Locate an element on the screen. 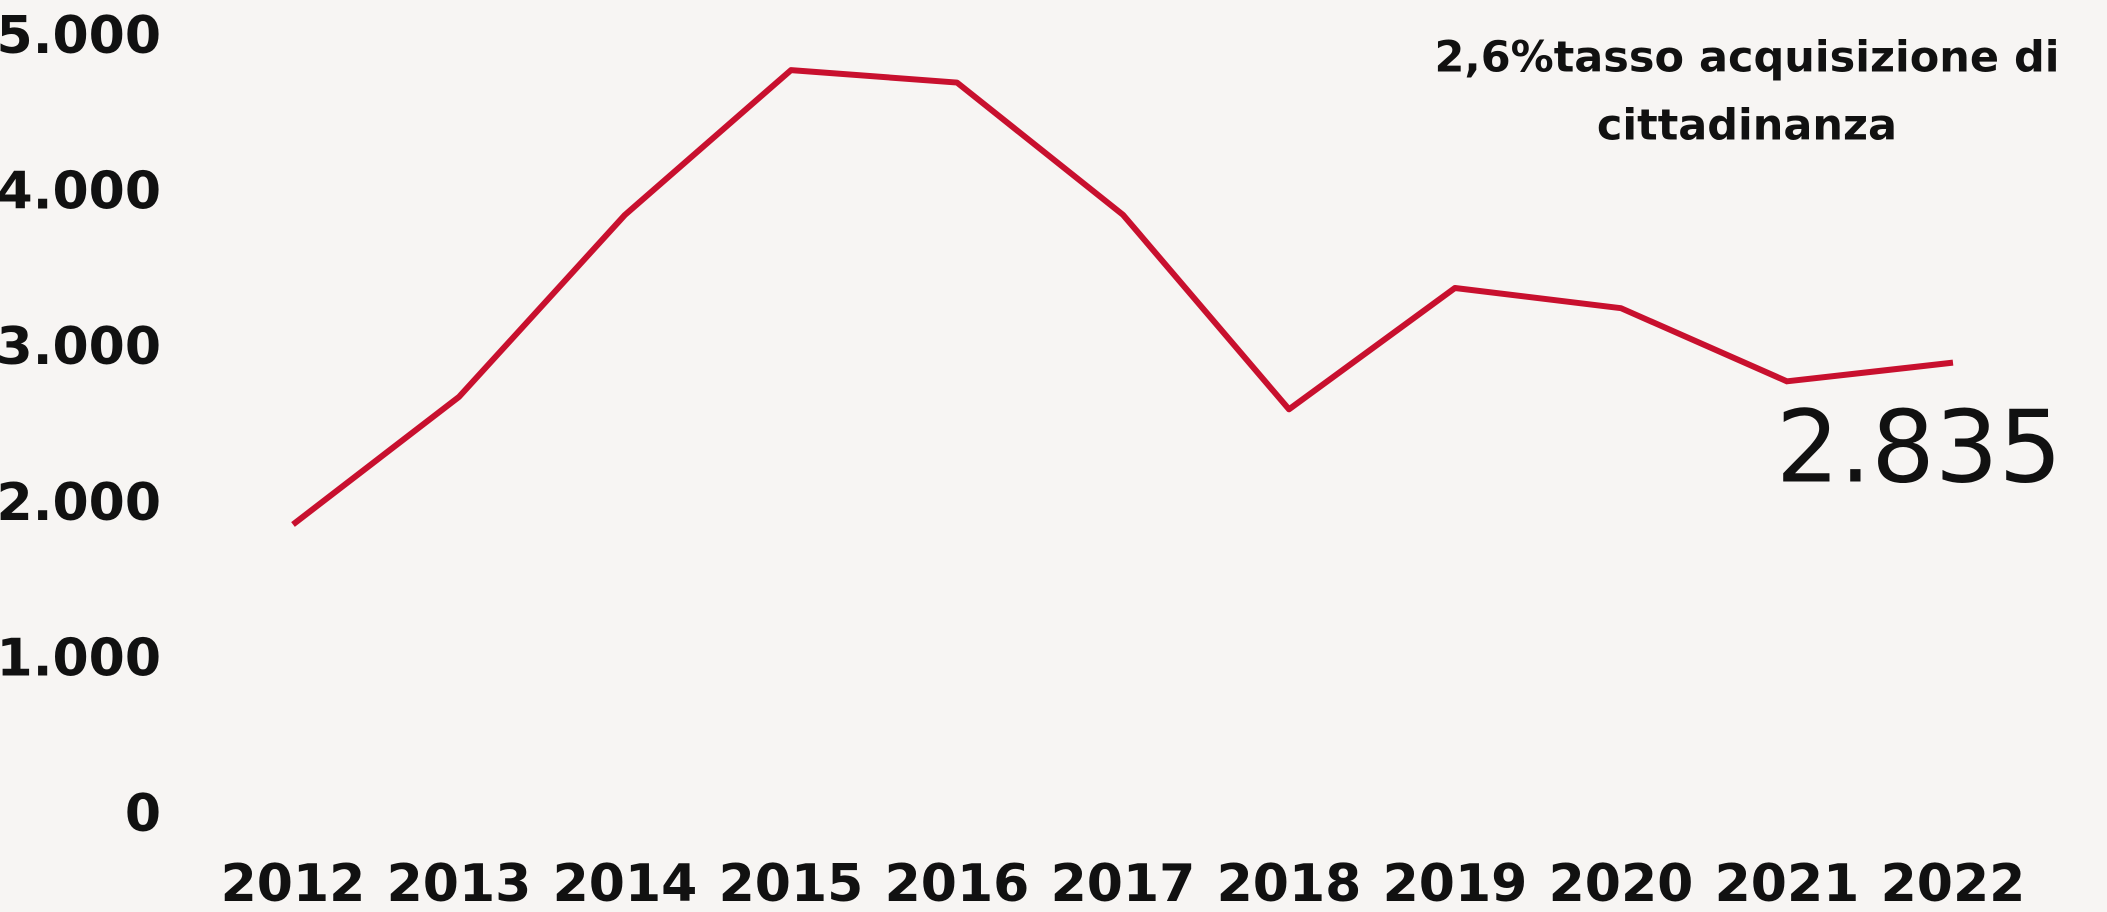  x-tick-label: 2018 is located at coordinates (1289, 883).